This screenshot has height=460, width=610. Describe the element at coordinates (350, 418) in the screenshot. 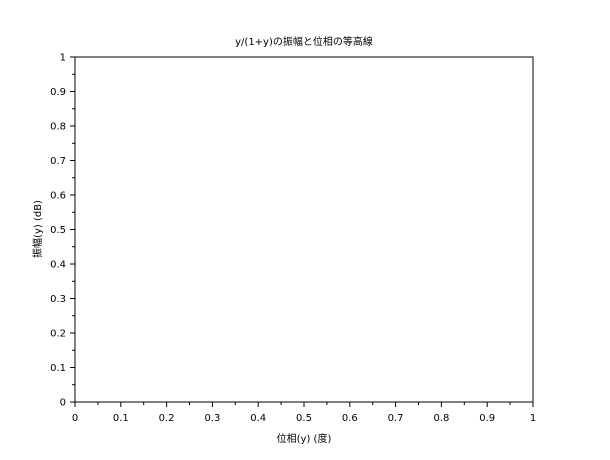

I see `x-tick-label: 0.6` at that location.